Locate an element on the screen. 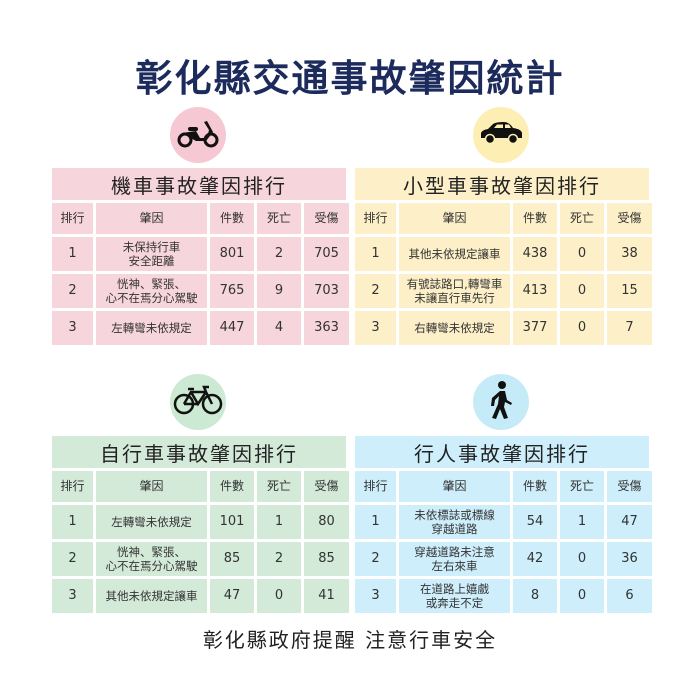 This screenshot has width=700, height=700. car-icon-circle is located at coordinates (501, 135).